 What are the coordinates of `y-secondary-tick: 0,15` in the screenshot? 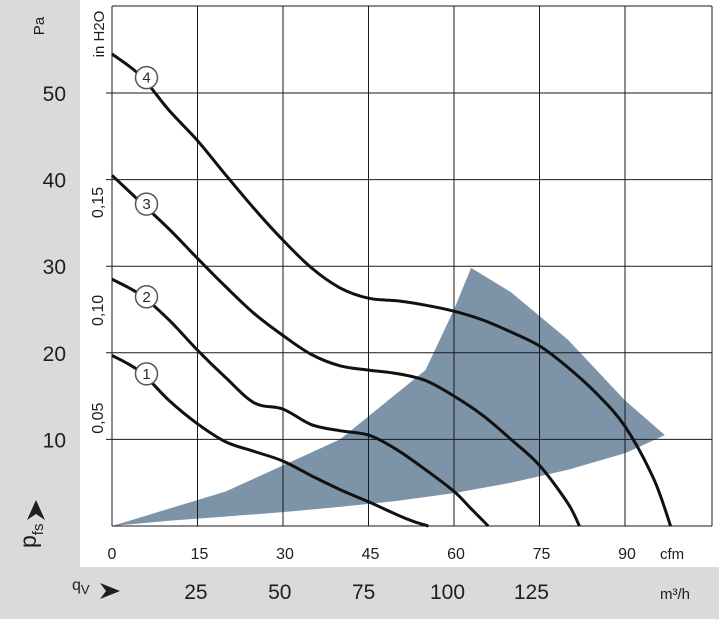 It's located at (98, 202).